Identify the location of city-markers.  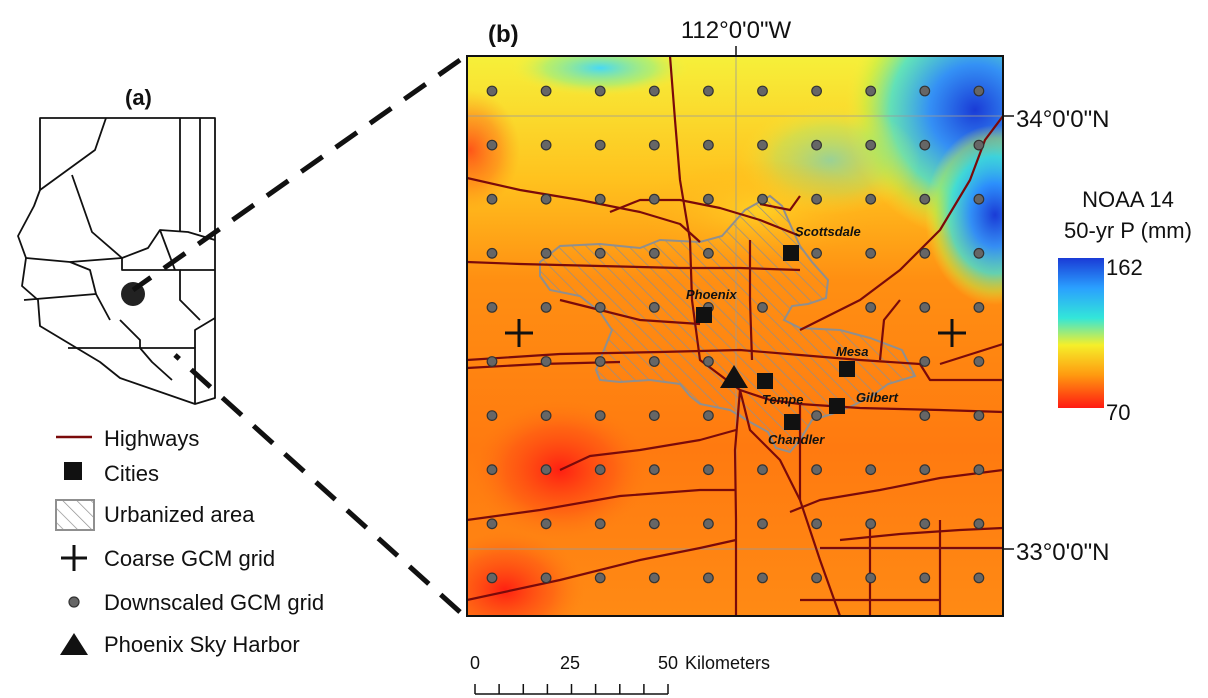
(775, 337).